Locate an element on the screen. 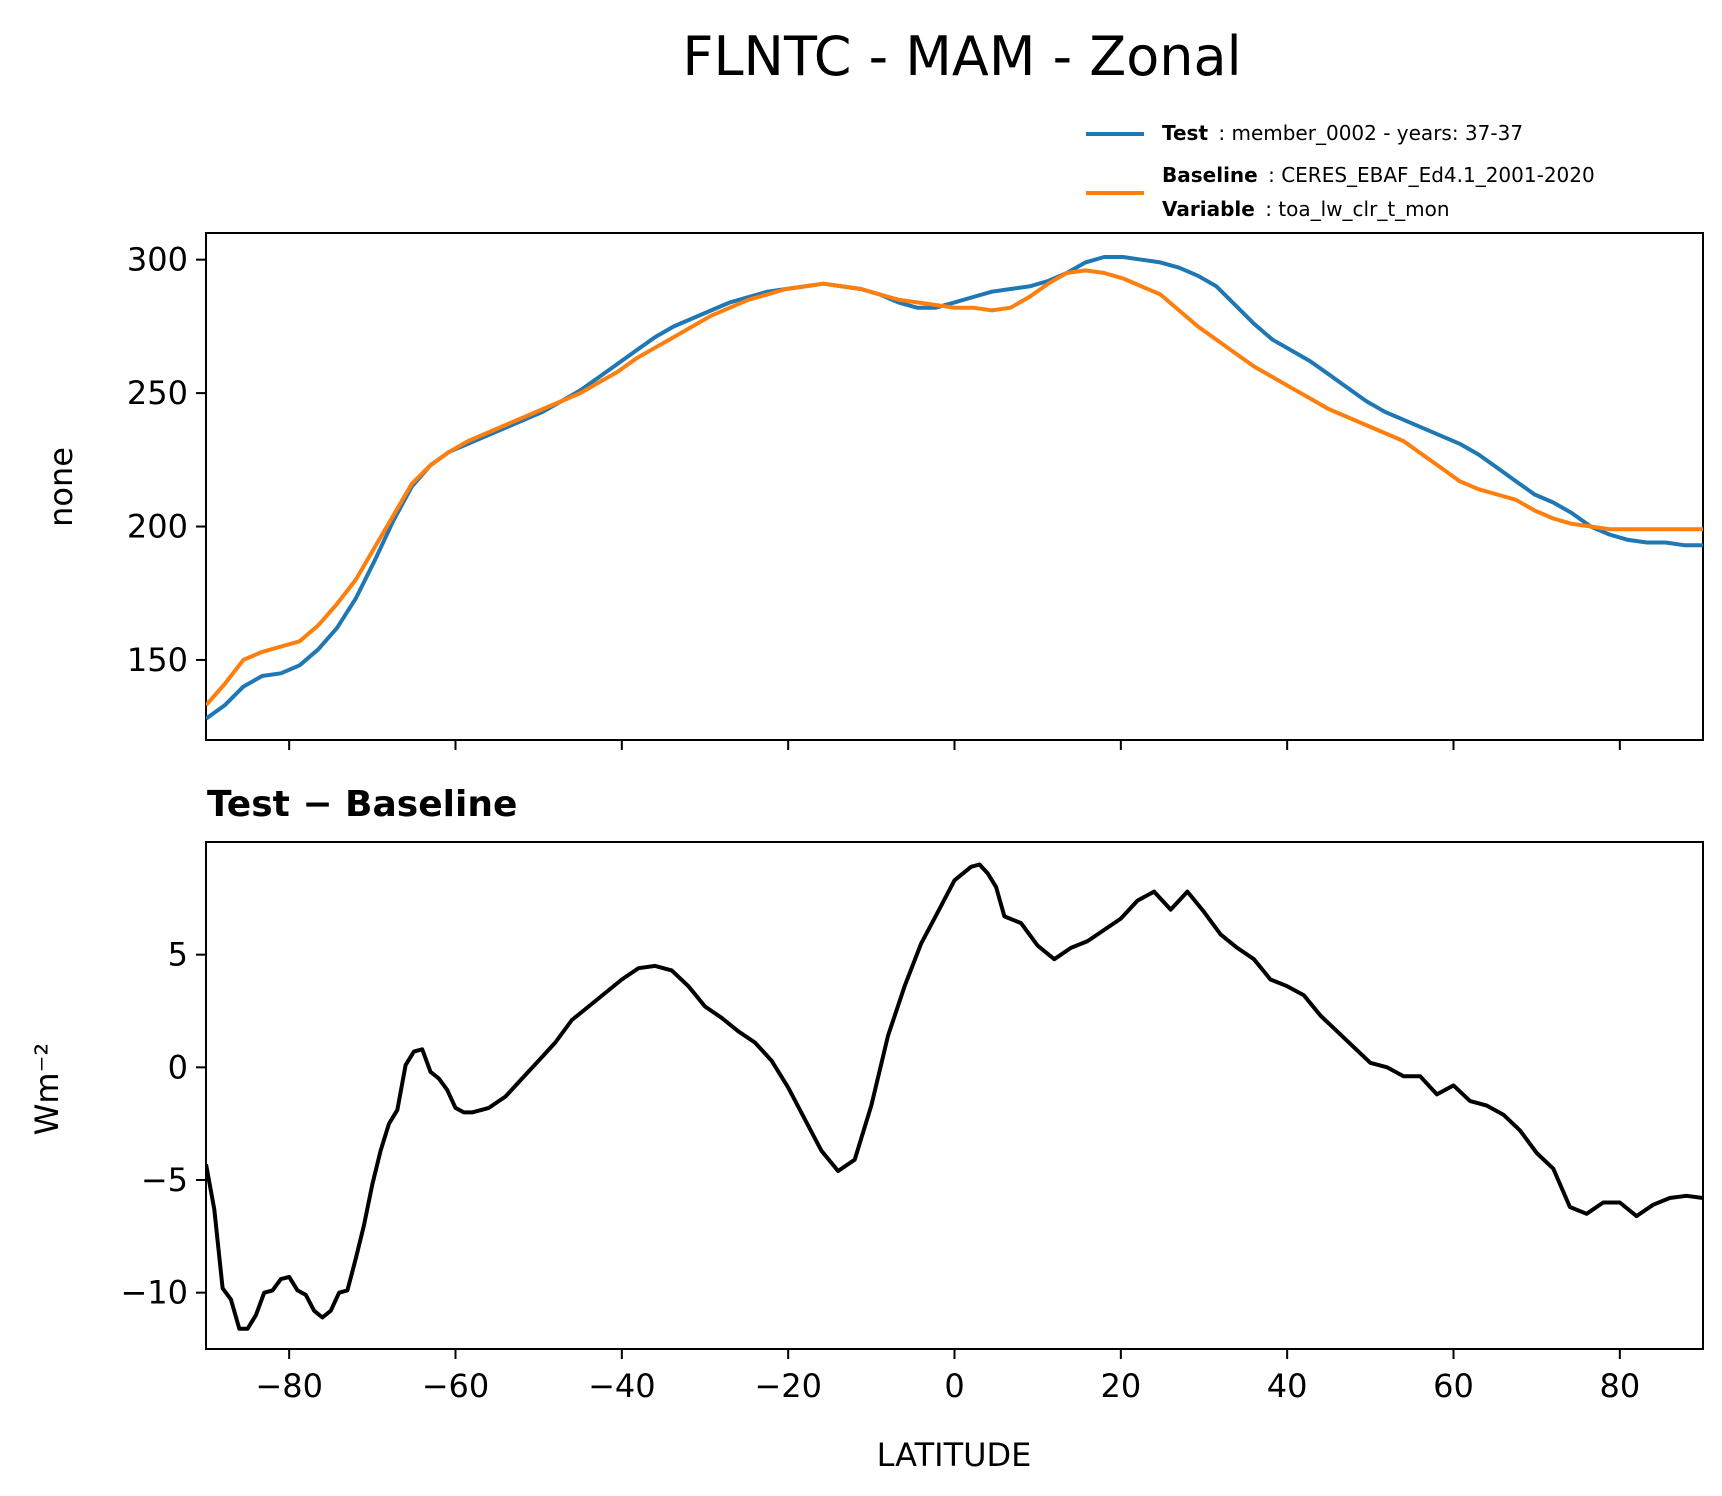 This screenshot has height=1496, width=1722. top-ytick-label: 250 is located at coordinates (157, 393).